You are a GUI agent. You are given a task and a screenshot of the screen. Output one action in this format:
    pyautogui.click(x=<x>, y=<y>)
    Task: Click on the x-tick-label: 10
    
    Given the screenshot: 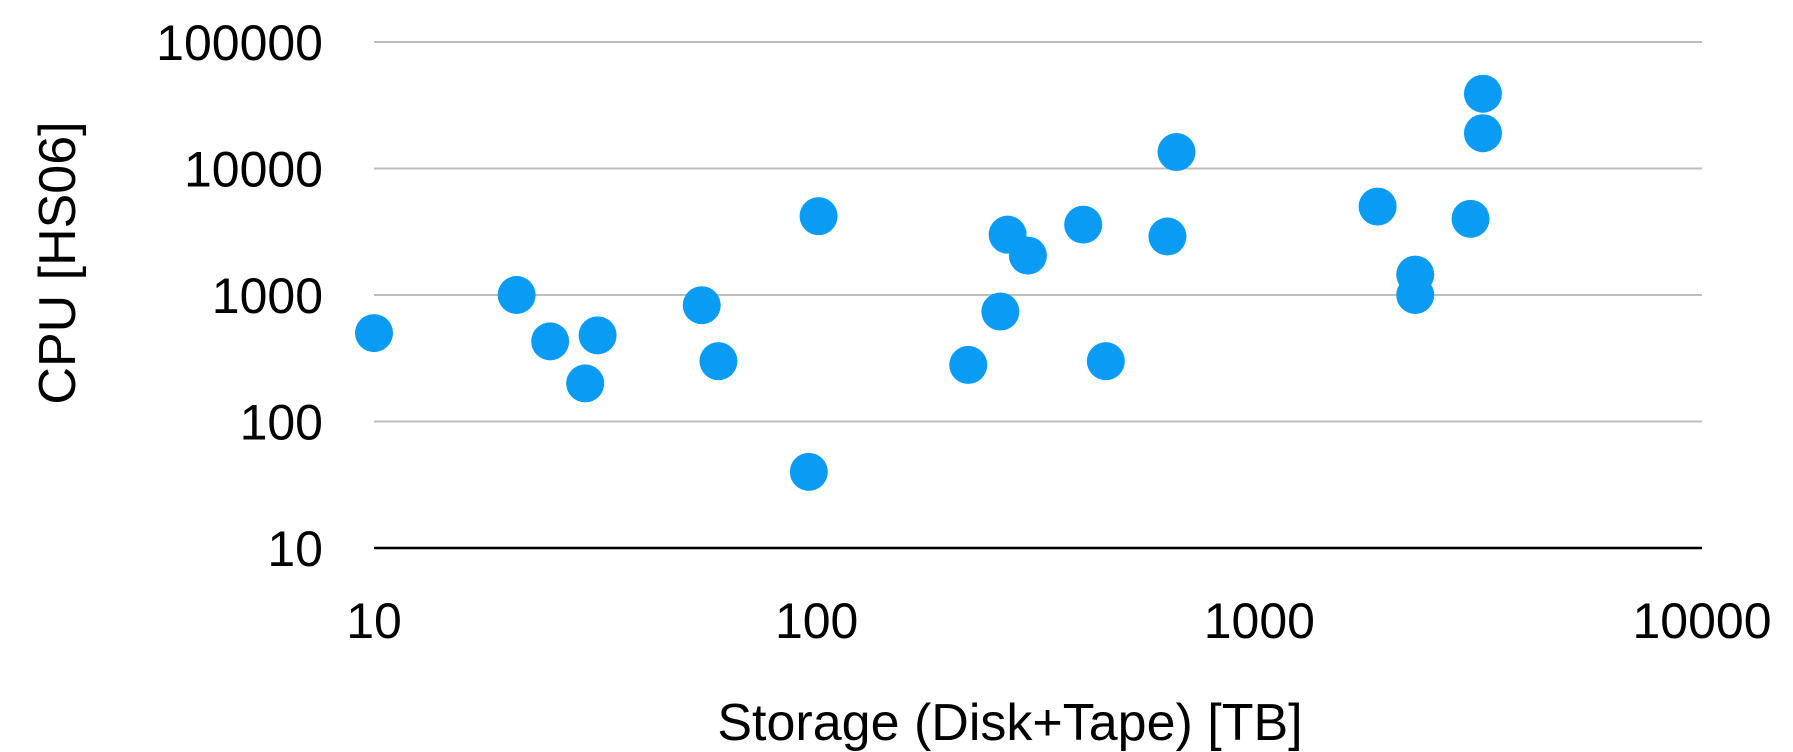 What is the action you would take?
    pyautogui.click(x=374, y=621)
    